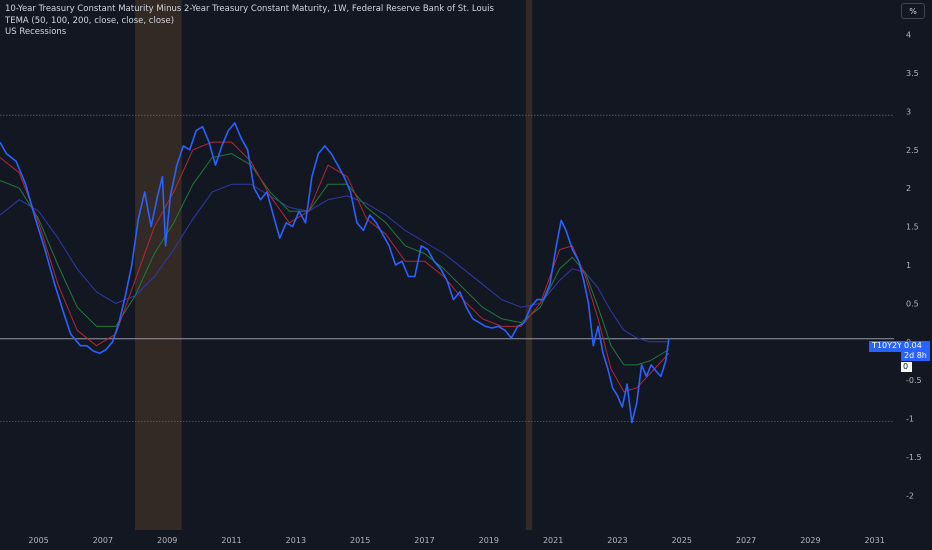  Describe the element at coordinates (90, 20) in the screenshot. I see `indicator-label: TEMA (50, 100, 200, close, close, close)` at that location.